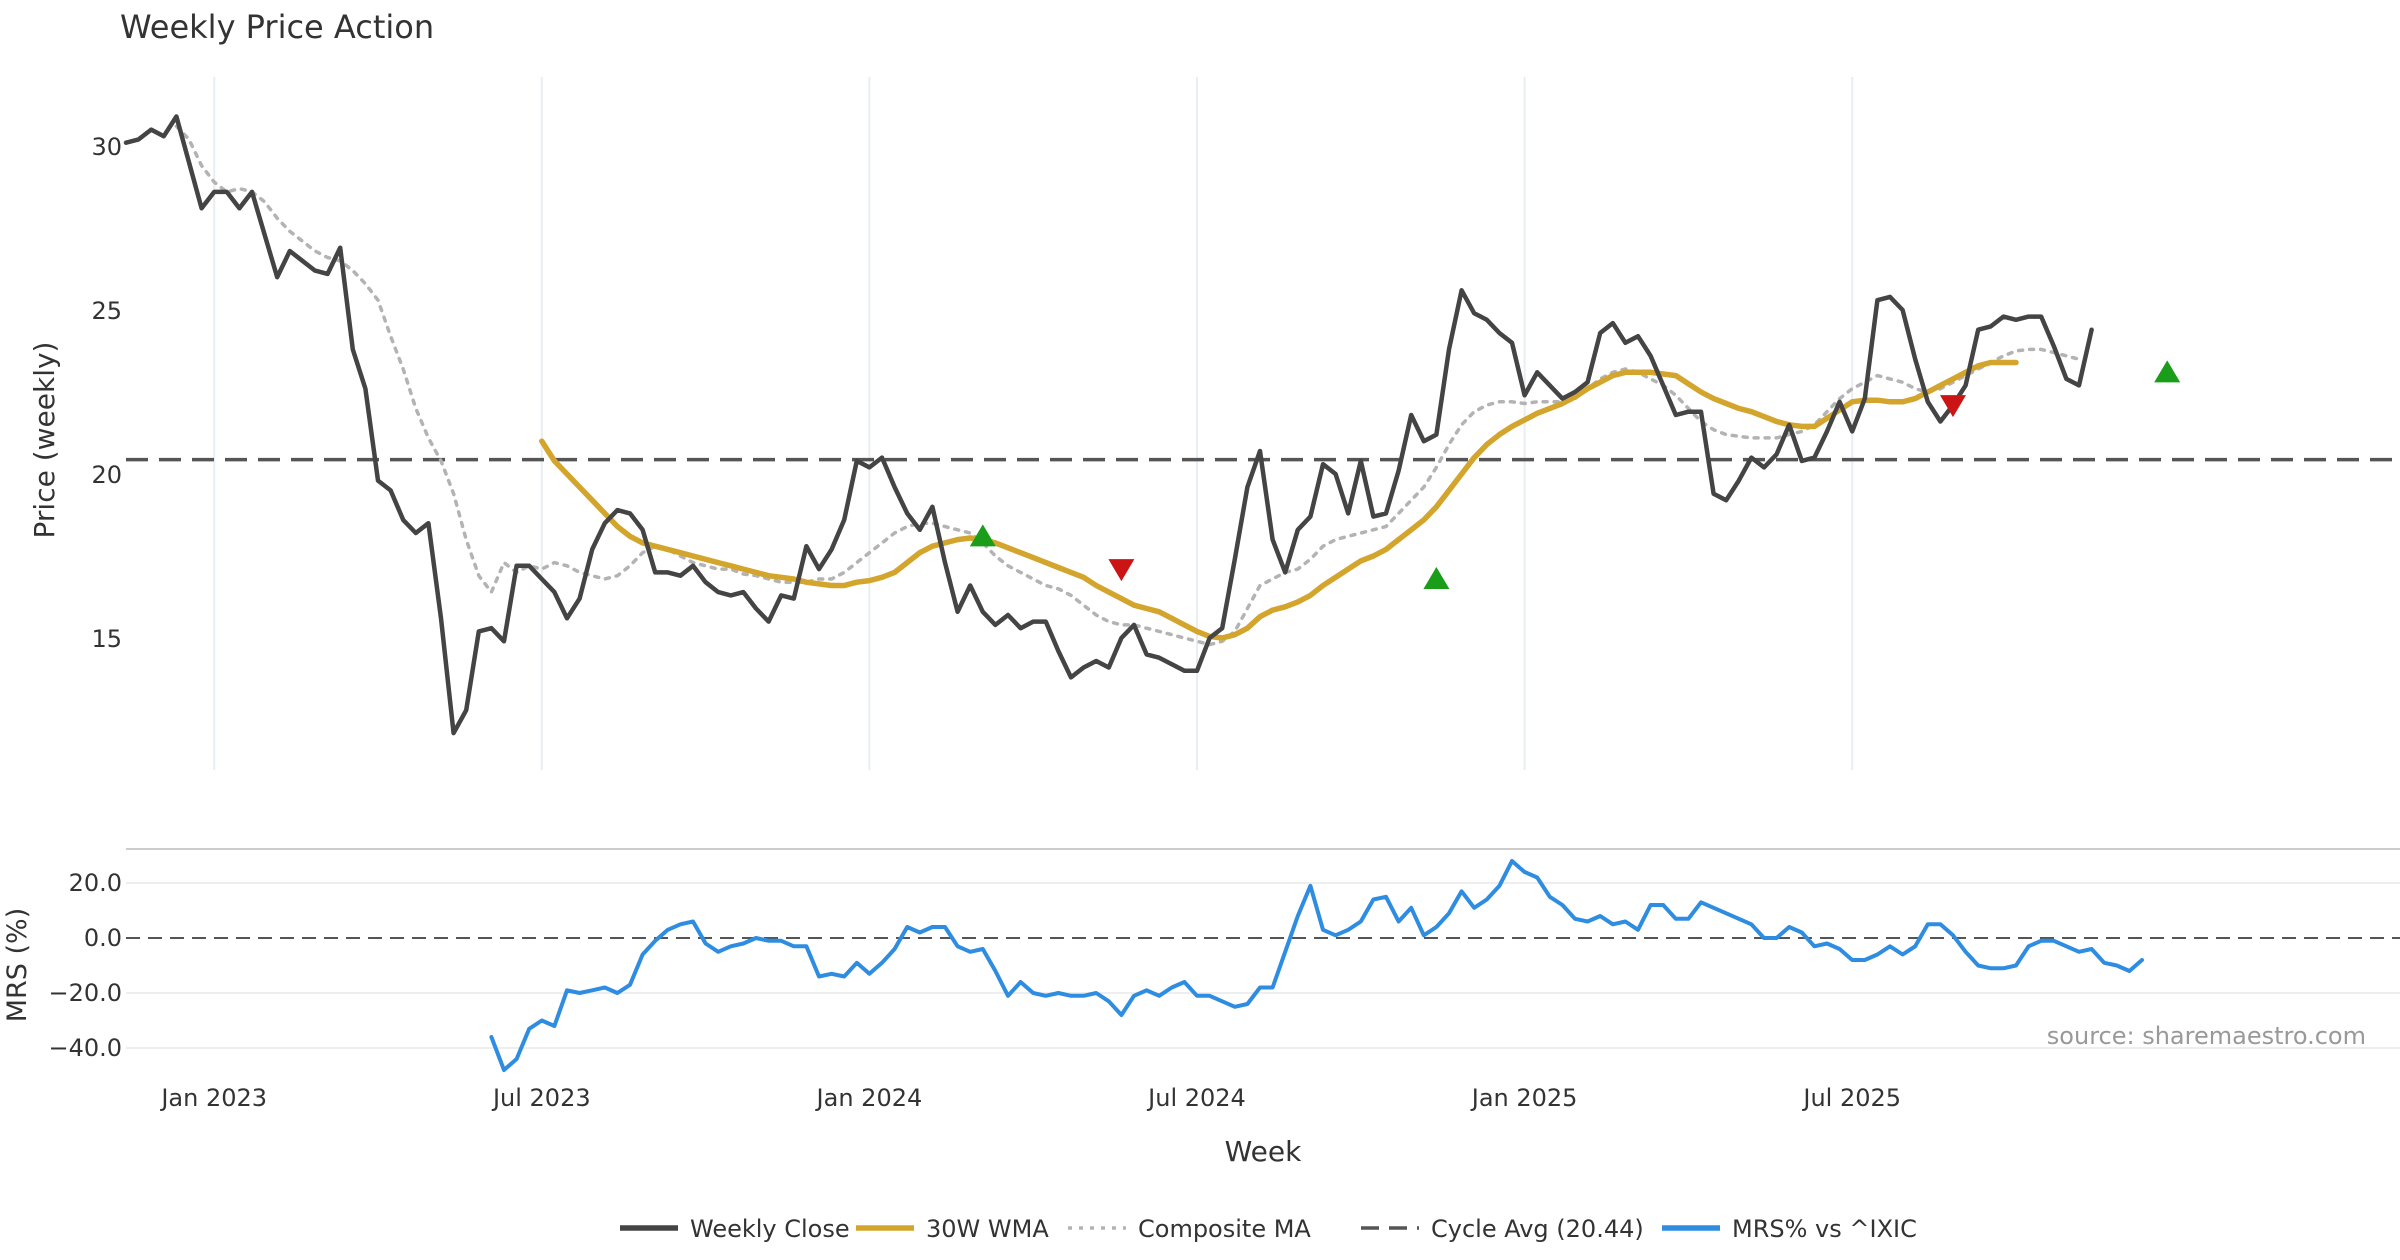 This screenshot has height=1260, width=2400. What do you see at coordinates (1851, 1098) in the screenshot?
I see `x-tick-label: Jul 2025` at bounding box center [1851, 1098].